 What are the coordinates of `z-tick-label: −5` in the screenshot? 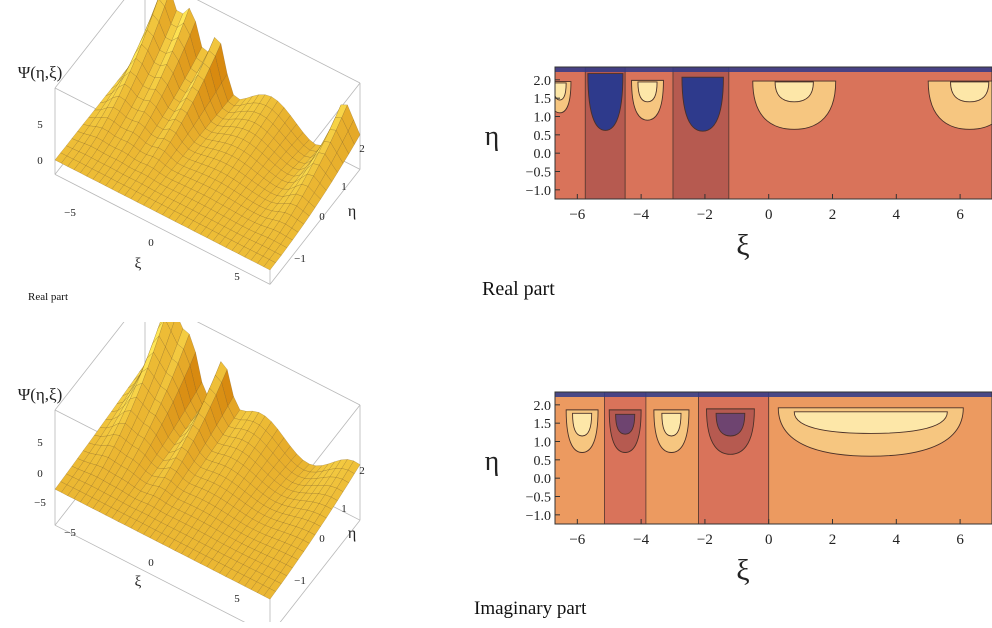 It's located at (40, 503).